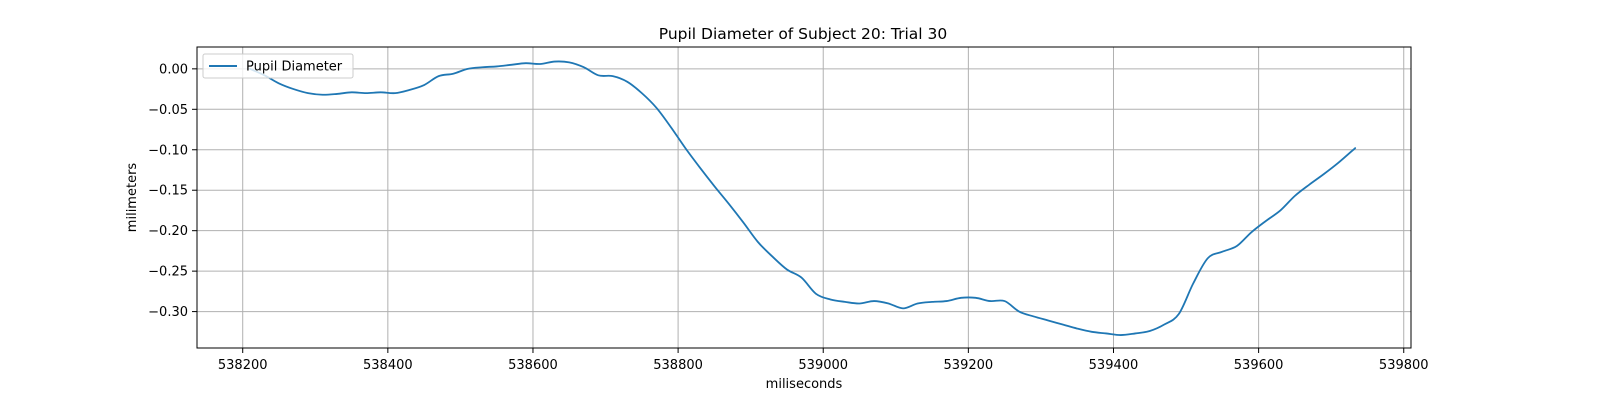 The width and height of the screenshot is (1600, 400). What do you see at coordinates (294, 67) in the screenshot?
I see `legend-label-pupil-diameter: Pupil Diameter` at bounding box center [294, 67].